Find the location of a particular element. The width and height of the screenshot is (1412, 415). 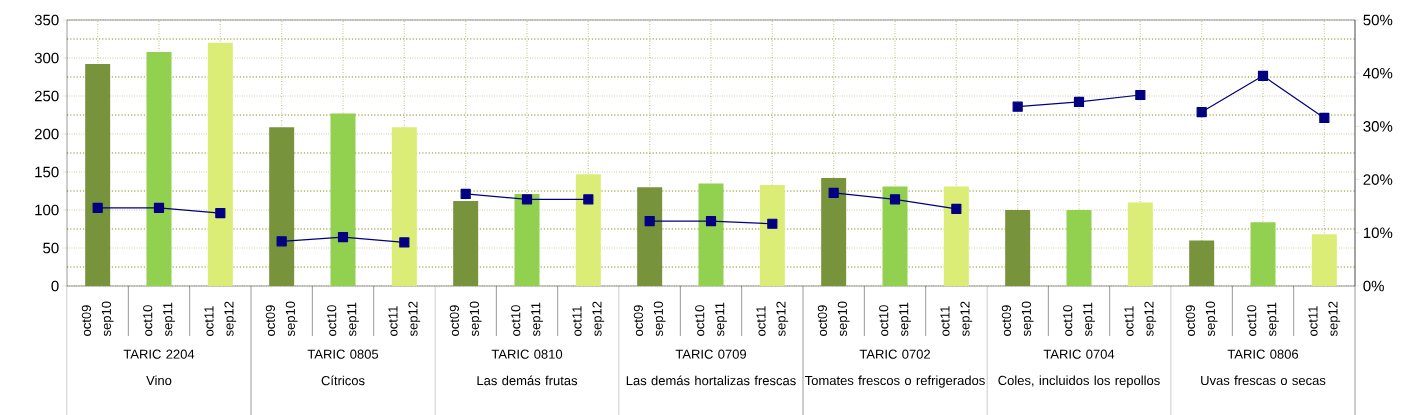

text: Cítricos is located at coordinates (343, 380).